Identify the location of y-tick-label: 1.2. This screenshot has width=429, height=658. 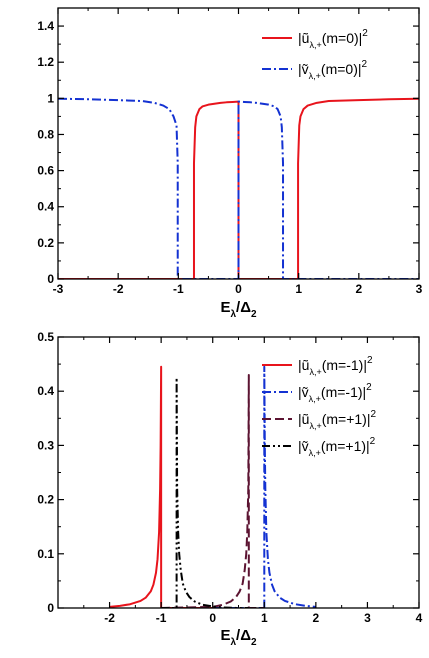
(45, 62).